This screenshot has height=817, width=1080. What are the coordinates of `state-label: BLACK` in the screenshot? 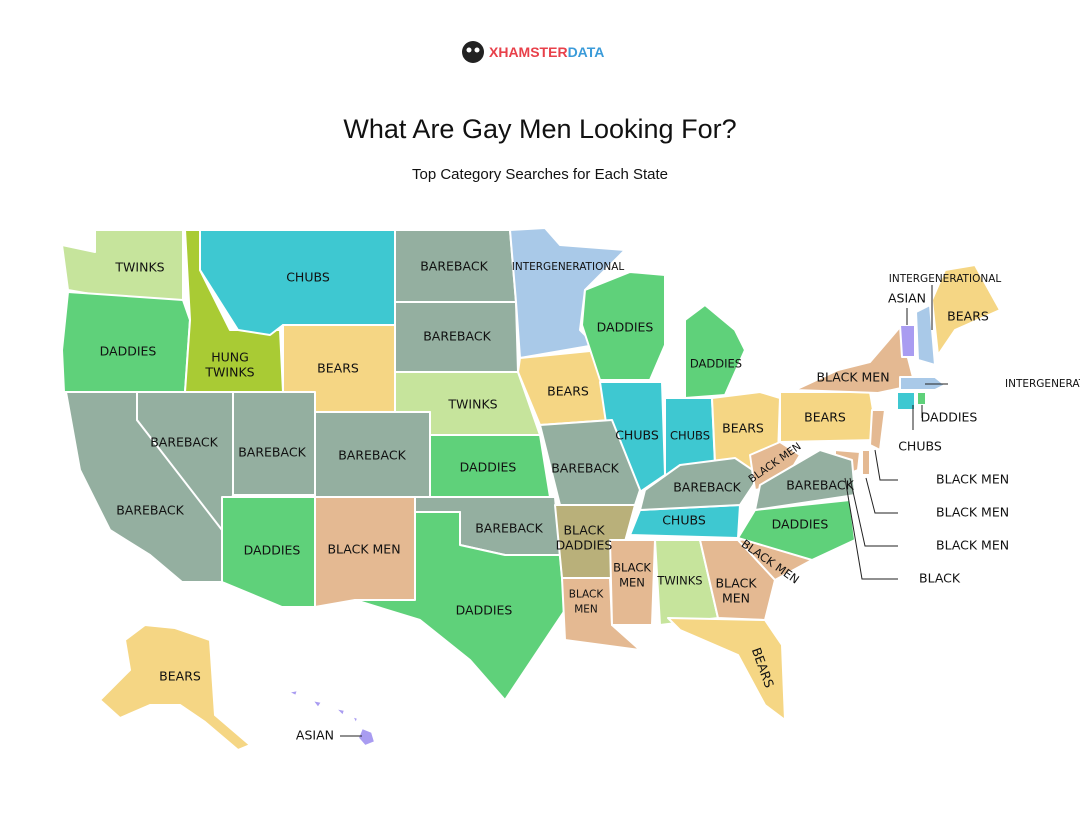 It's located at (940, 578).